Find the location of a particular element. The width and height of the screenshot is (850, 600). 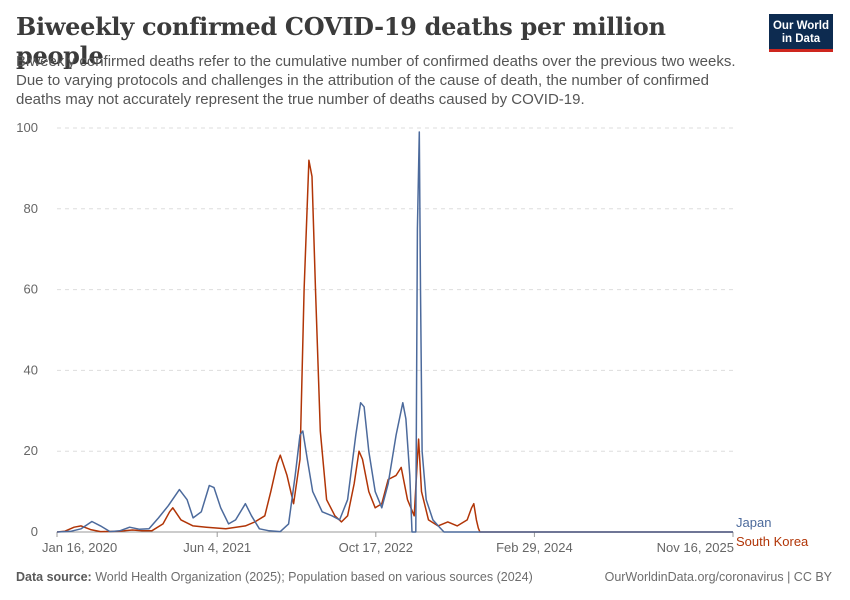

x-tick-label: Jun 4, 2021 is located at coordinates (217, 547).